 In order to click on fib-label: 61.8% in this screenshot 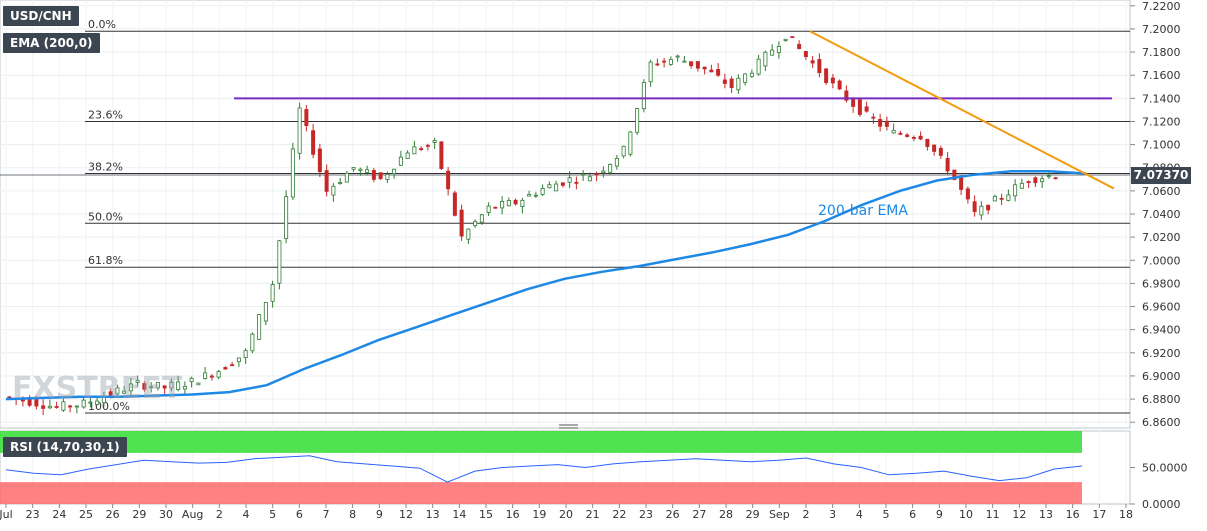, I will do `click(105, 260)`.